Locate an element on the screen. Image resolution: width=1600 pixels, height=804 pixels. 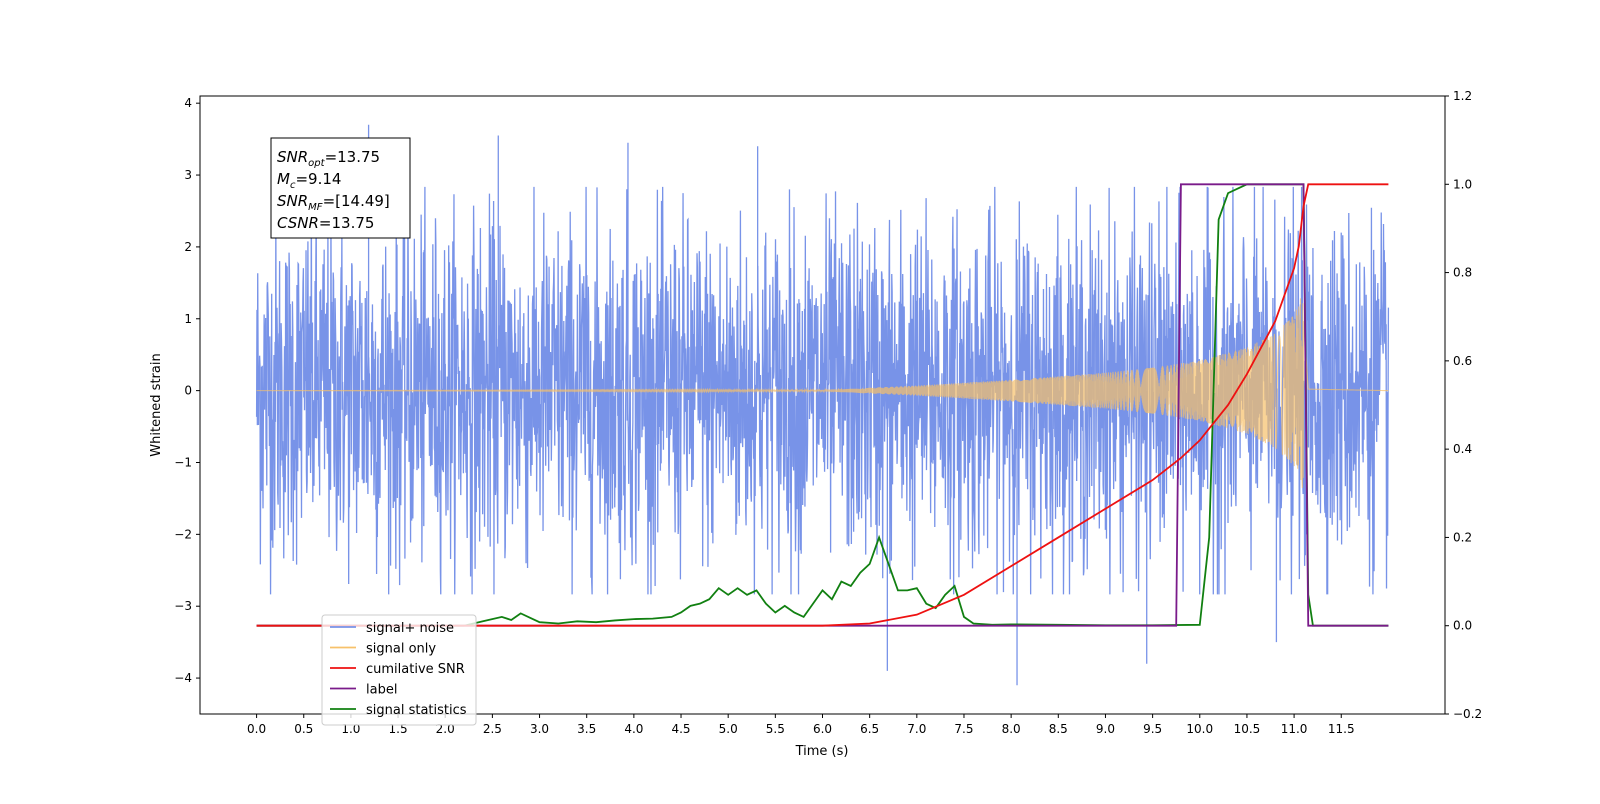
x-tick-label: 3.0 is located at coordinates (539, 729).